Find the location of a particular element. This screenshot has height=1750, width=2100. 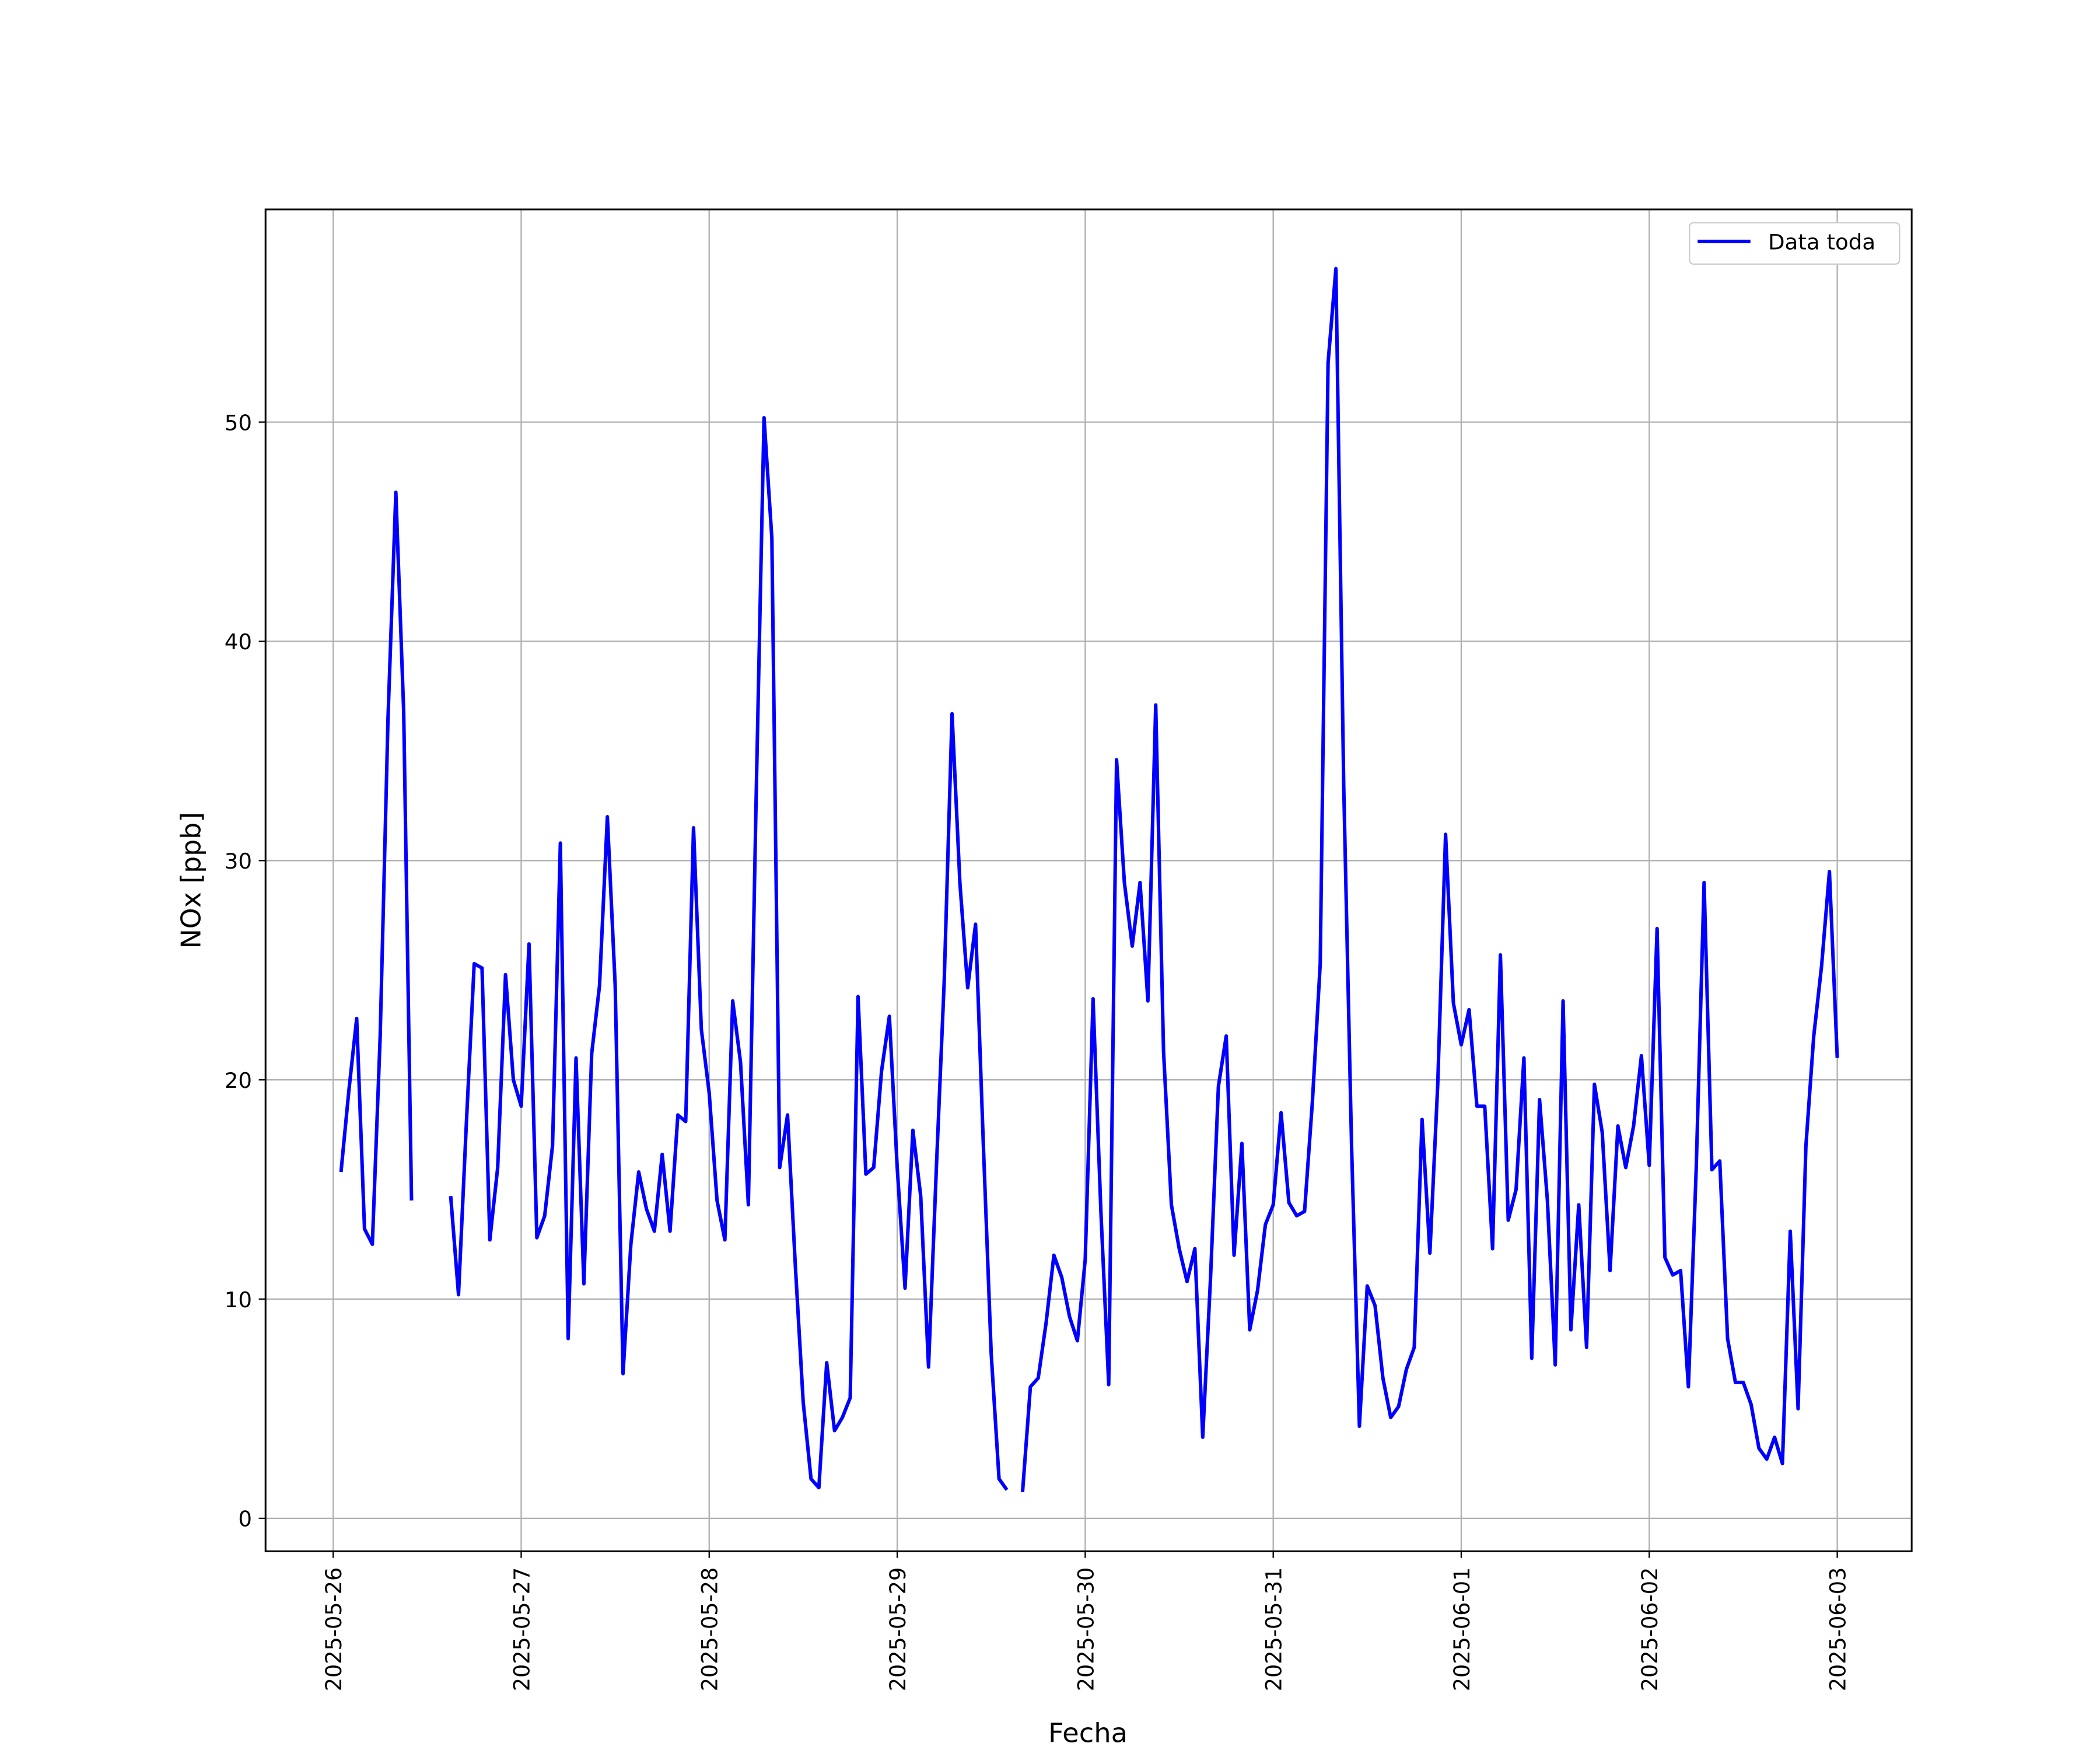

x-tick-label: 2025-05-28 is located at coordinates (709, 1629).